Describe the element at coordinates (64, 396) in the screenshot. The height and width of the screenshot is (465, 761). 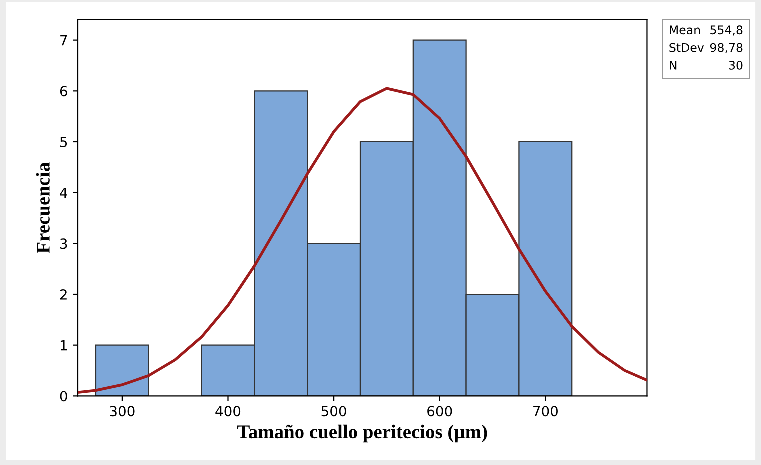
I see `y-tick-label: 0` at that location.